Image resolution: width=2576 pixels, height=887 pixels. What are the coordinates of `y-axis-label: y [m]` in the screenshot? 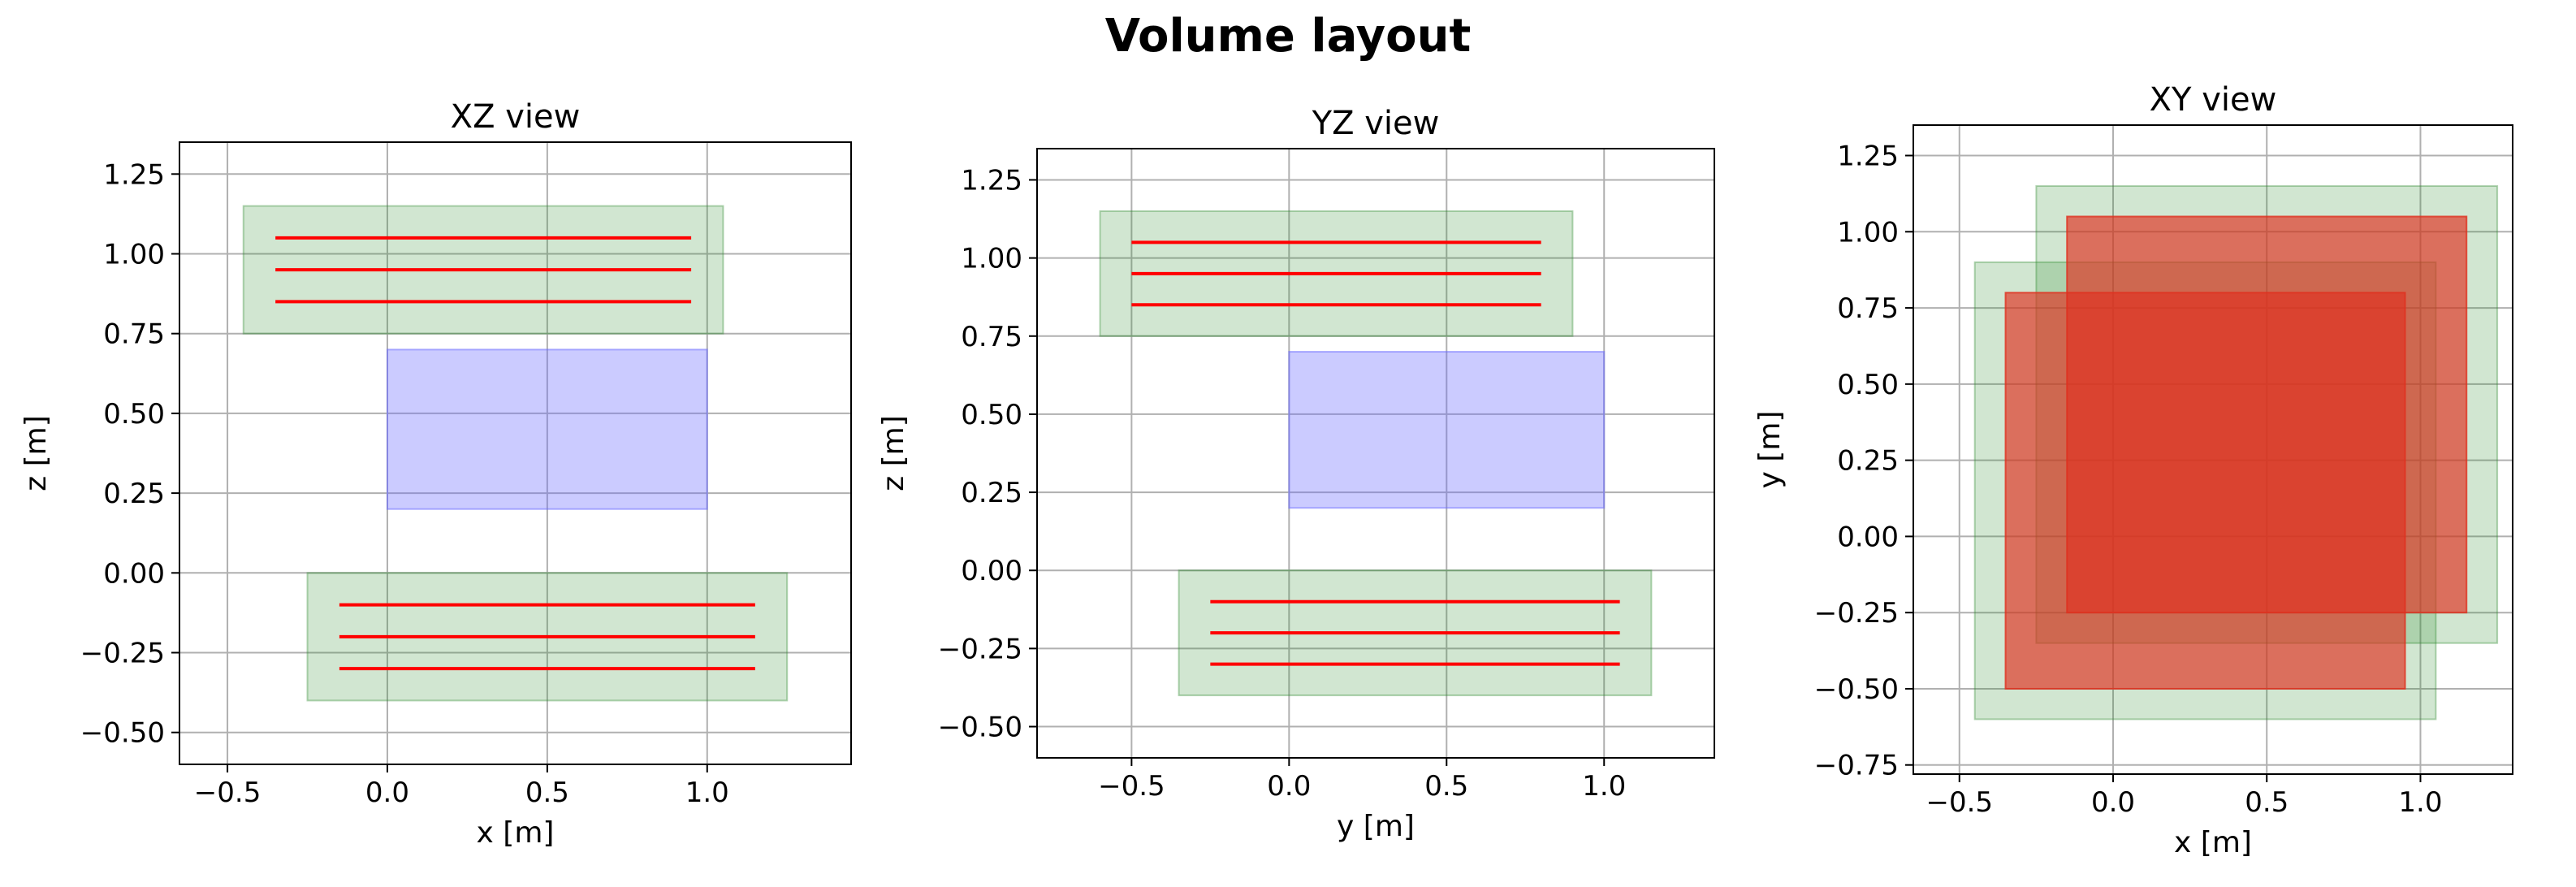 It's located at (1770, 450).